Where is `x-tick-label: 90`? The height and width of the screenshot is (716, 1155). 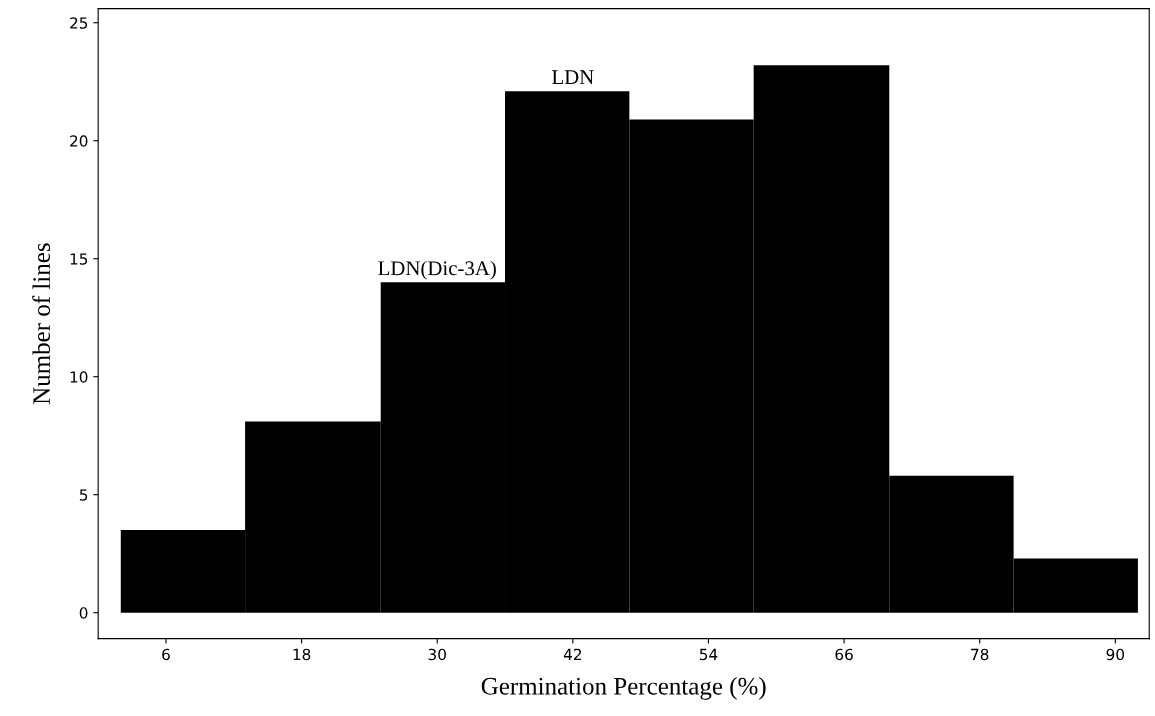
x-tick-label: 90 is located at coordinates (1115, 654).